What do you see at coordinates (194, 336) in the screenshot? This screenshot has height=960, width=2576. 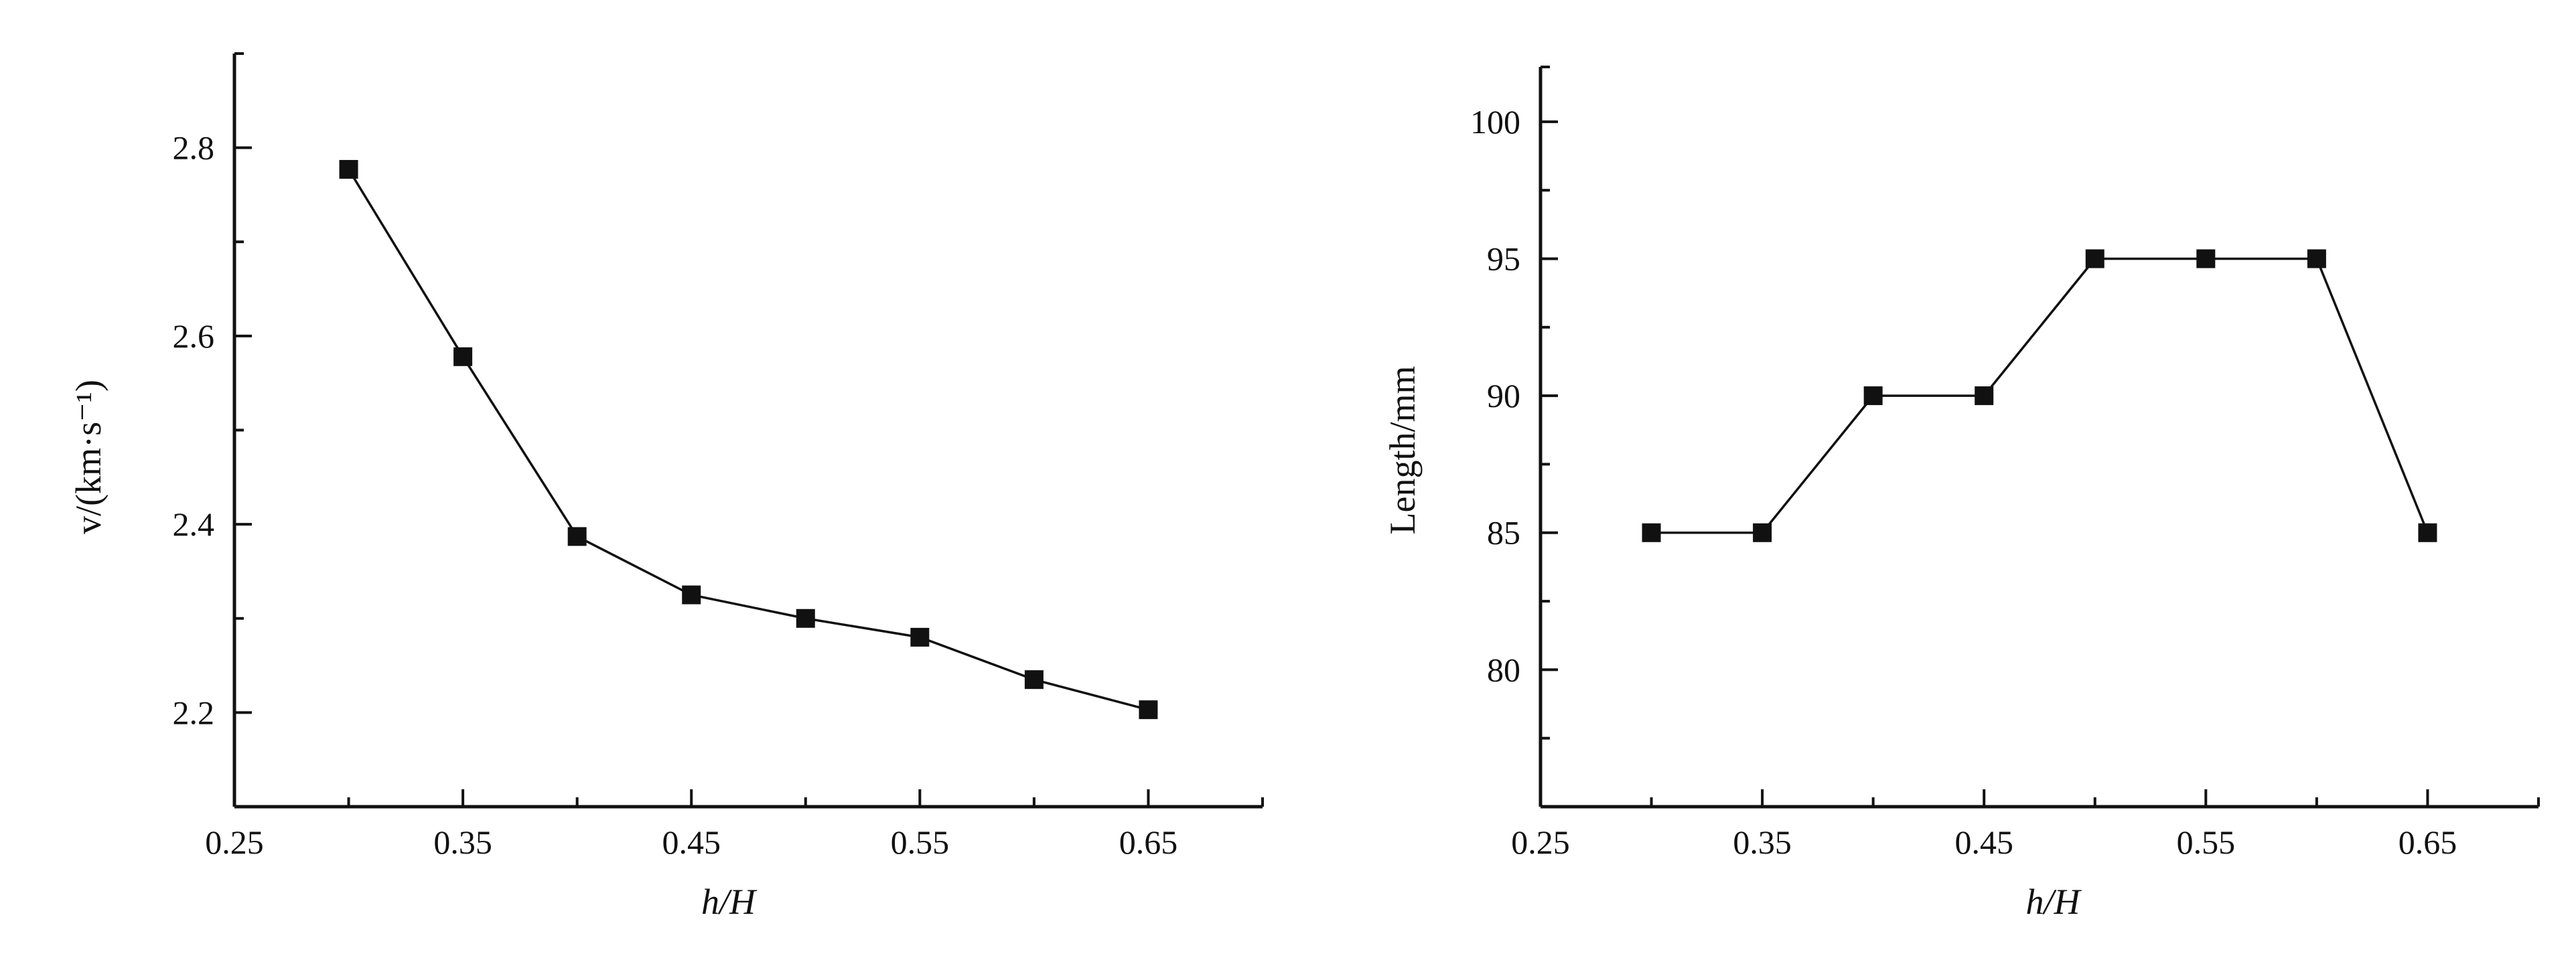 I see `y-tick-label: 2.6` at bounding box center [194, 336].